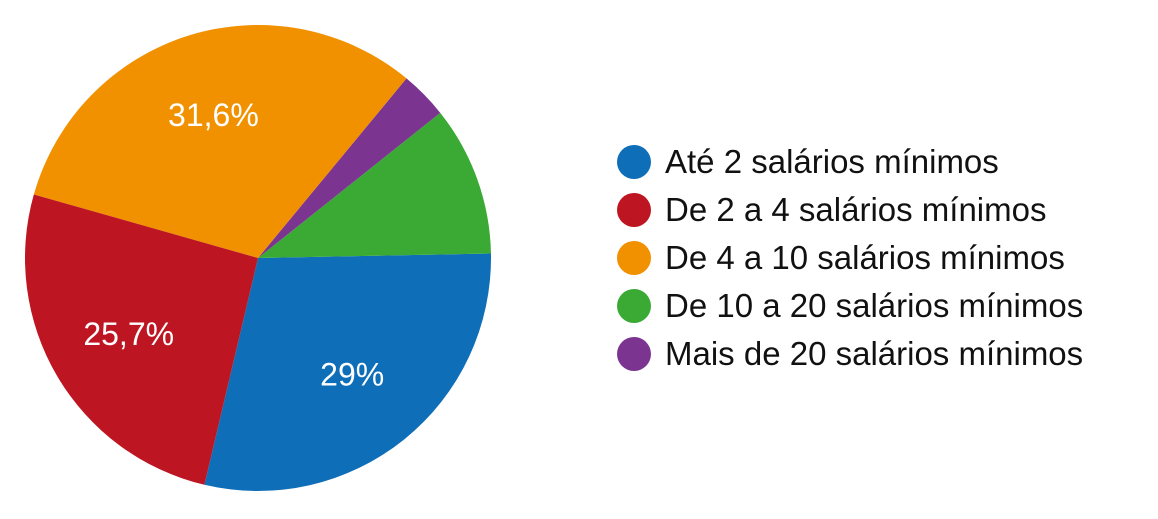  I want to click on pie-slice-de-10-a-20-salarios-minimos, so click(374, 185).